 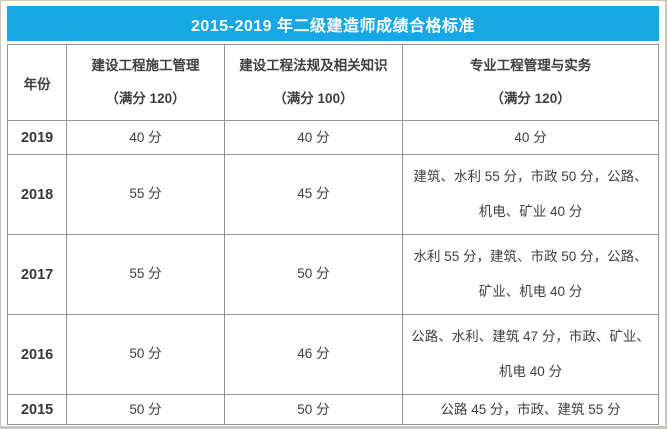 I want to click on year-cell: 2019, so click(x=37, y=137).